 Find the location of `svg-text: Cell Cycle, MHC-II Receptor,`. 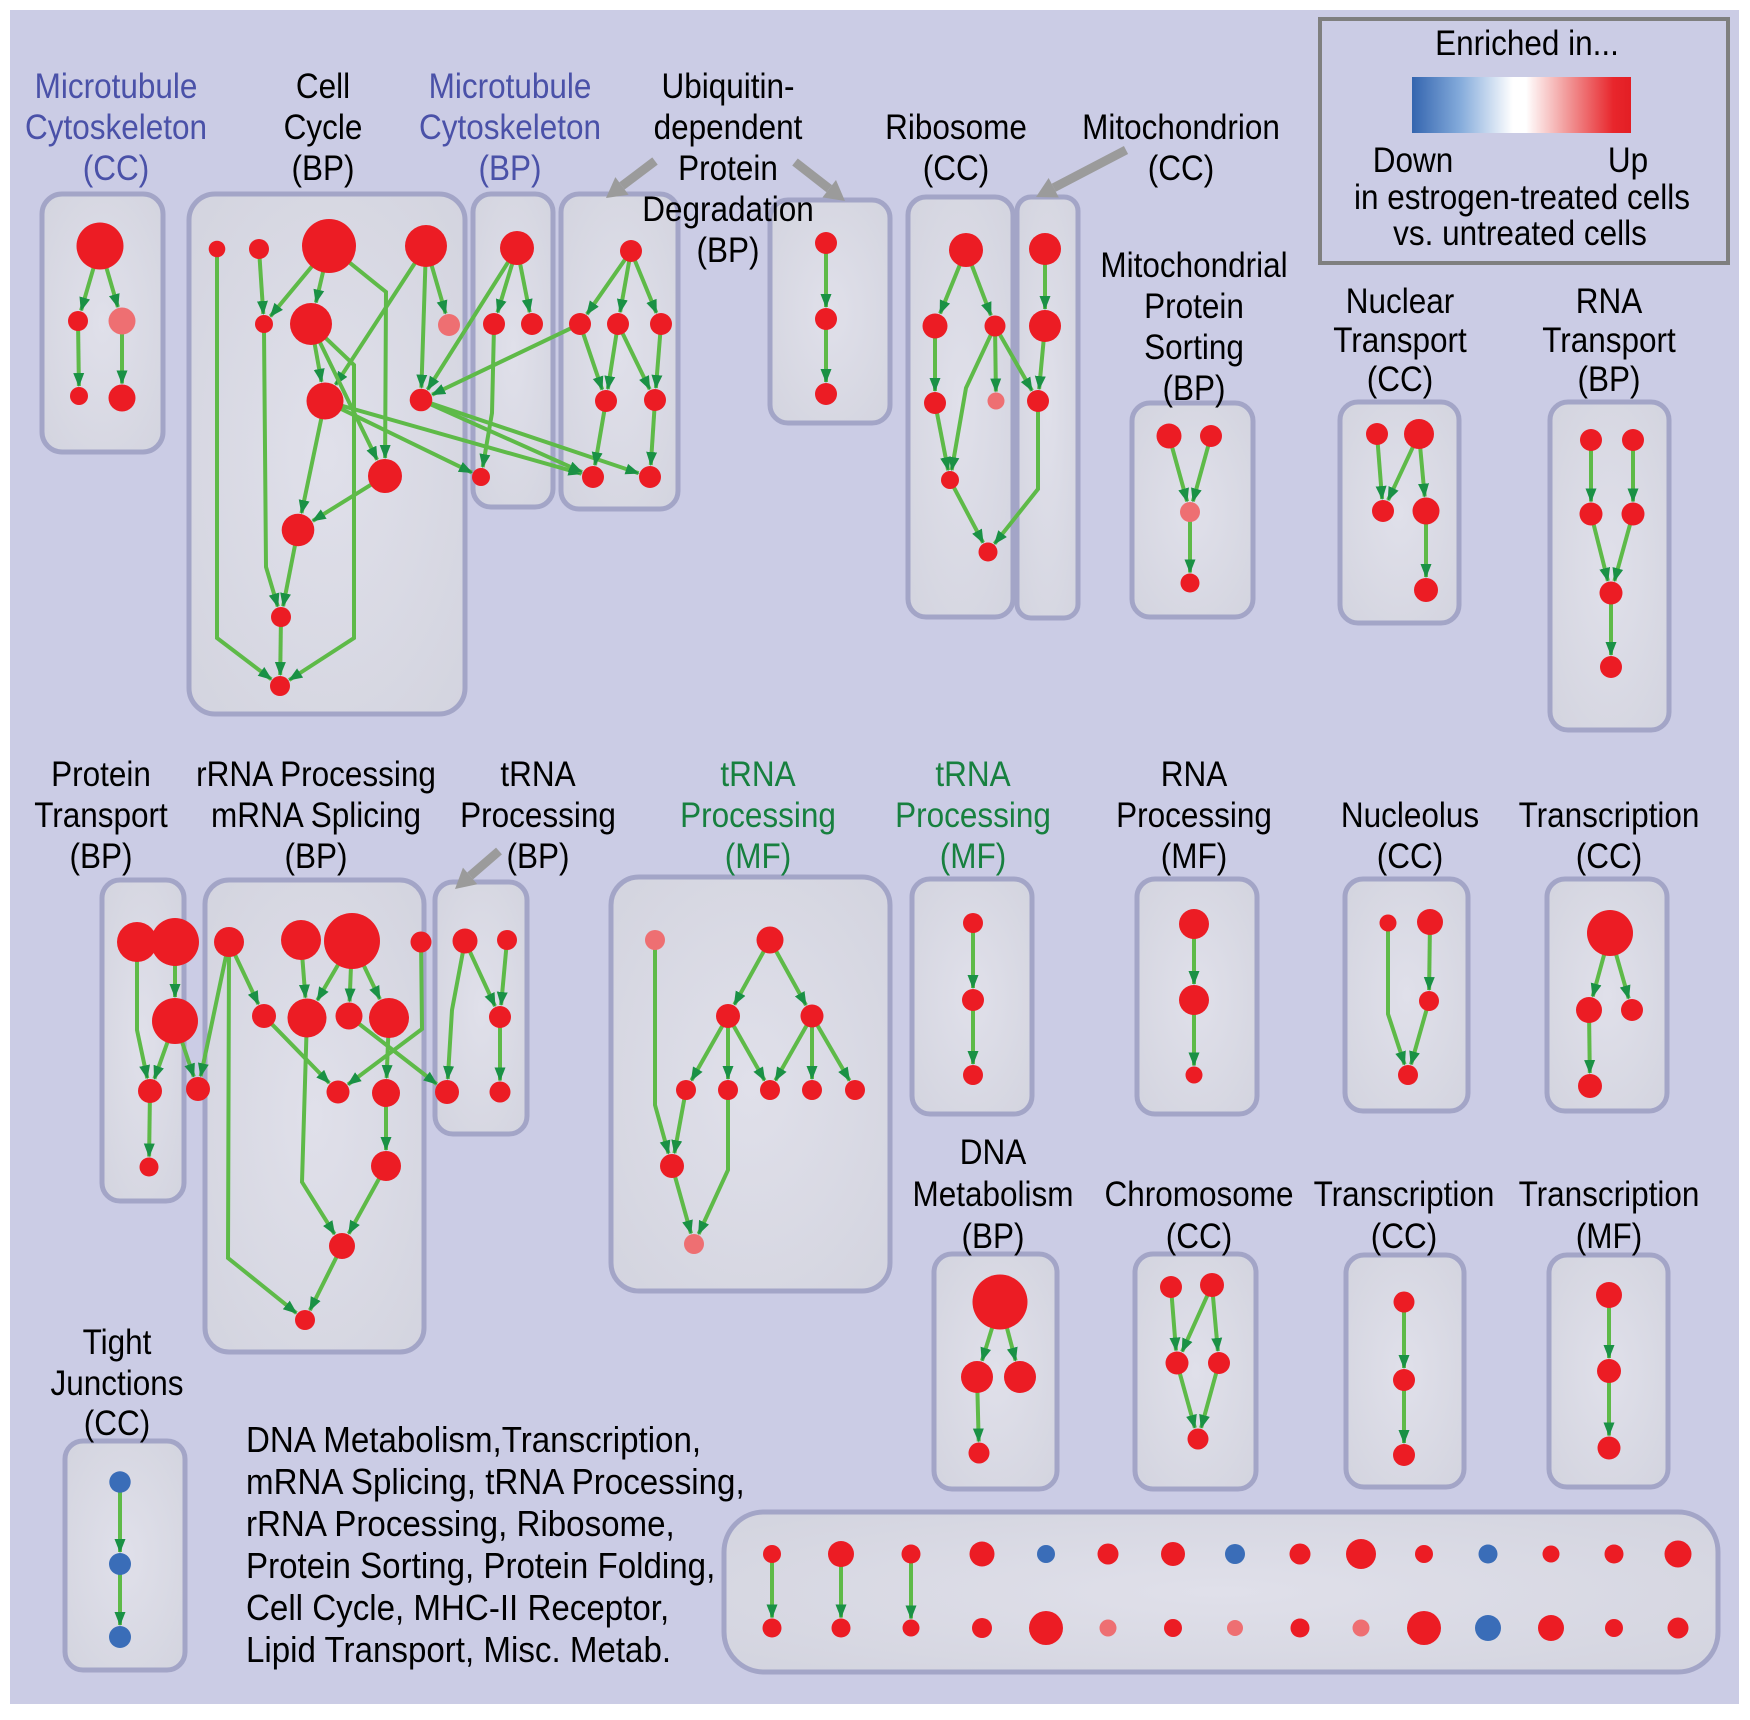

svg-text: Cell Cycle, MHC-II Receptor, is located at coordinates (457, 1609).